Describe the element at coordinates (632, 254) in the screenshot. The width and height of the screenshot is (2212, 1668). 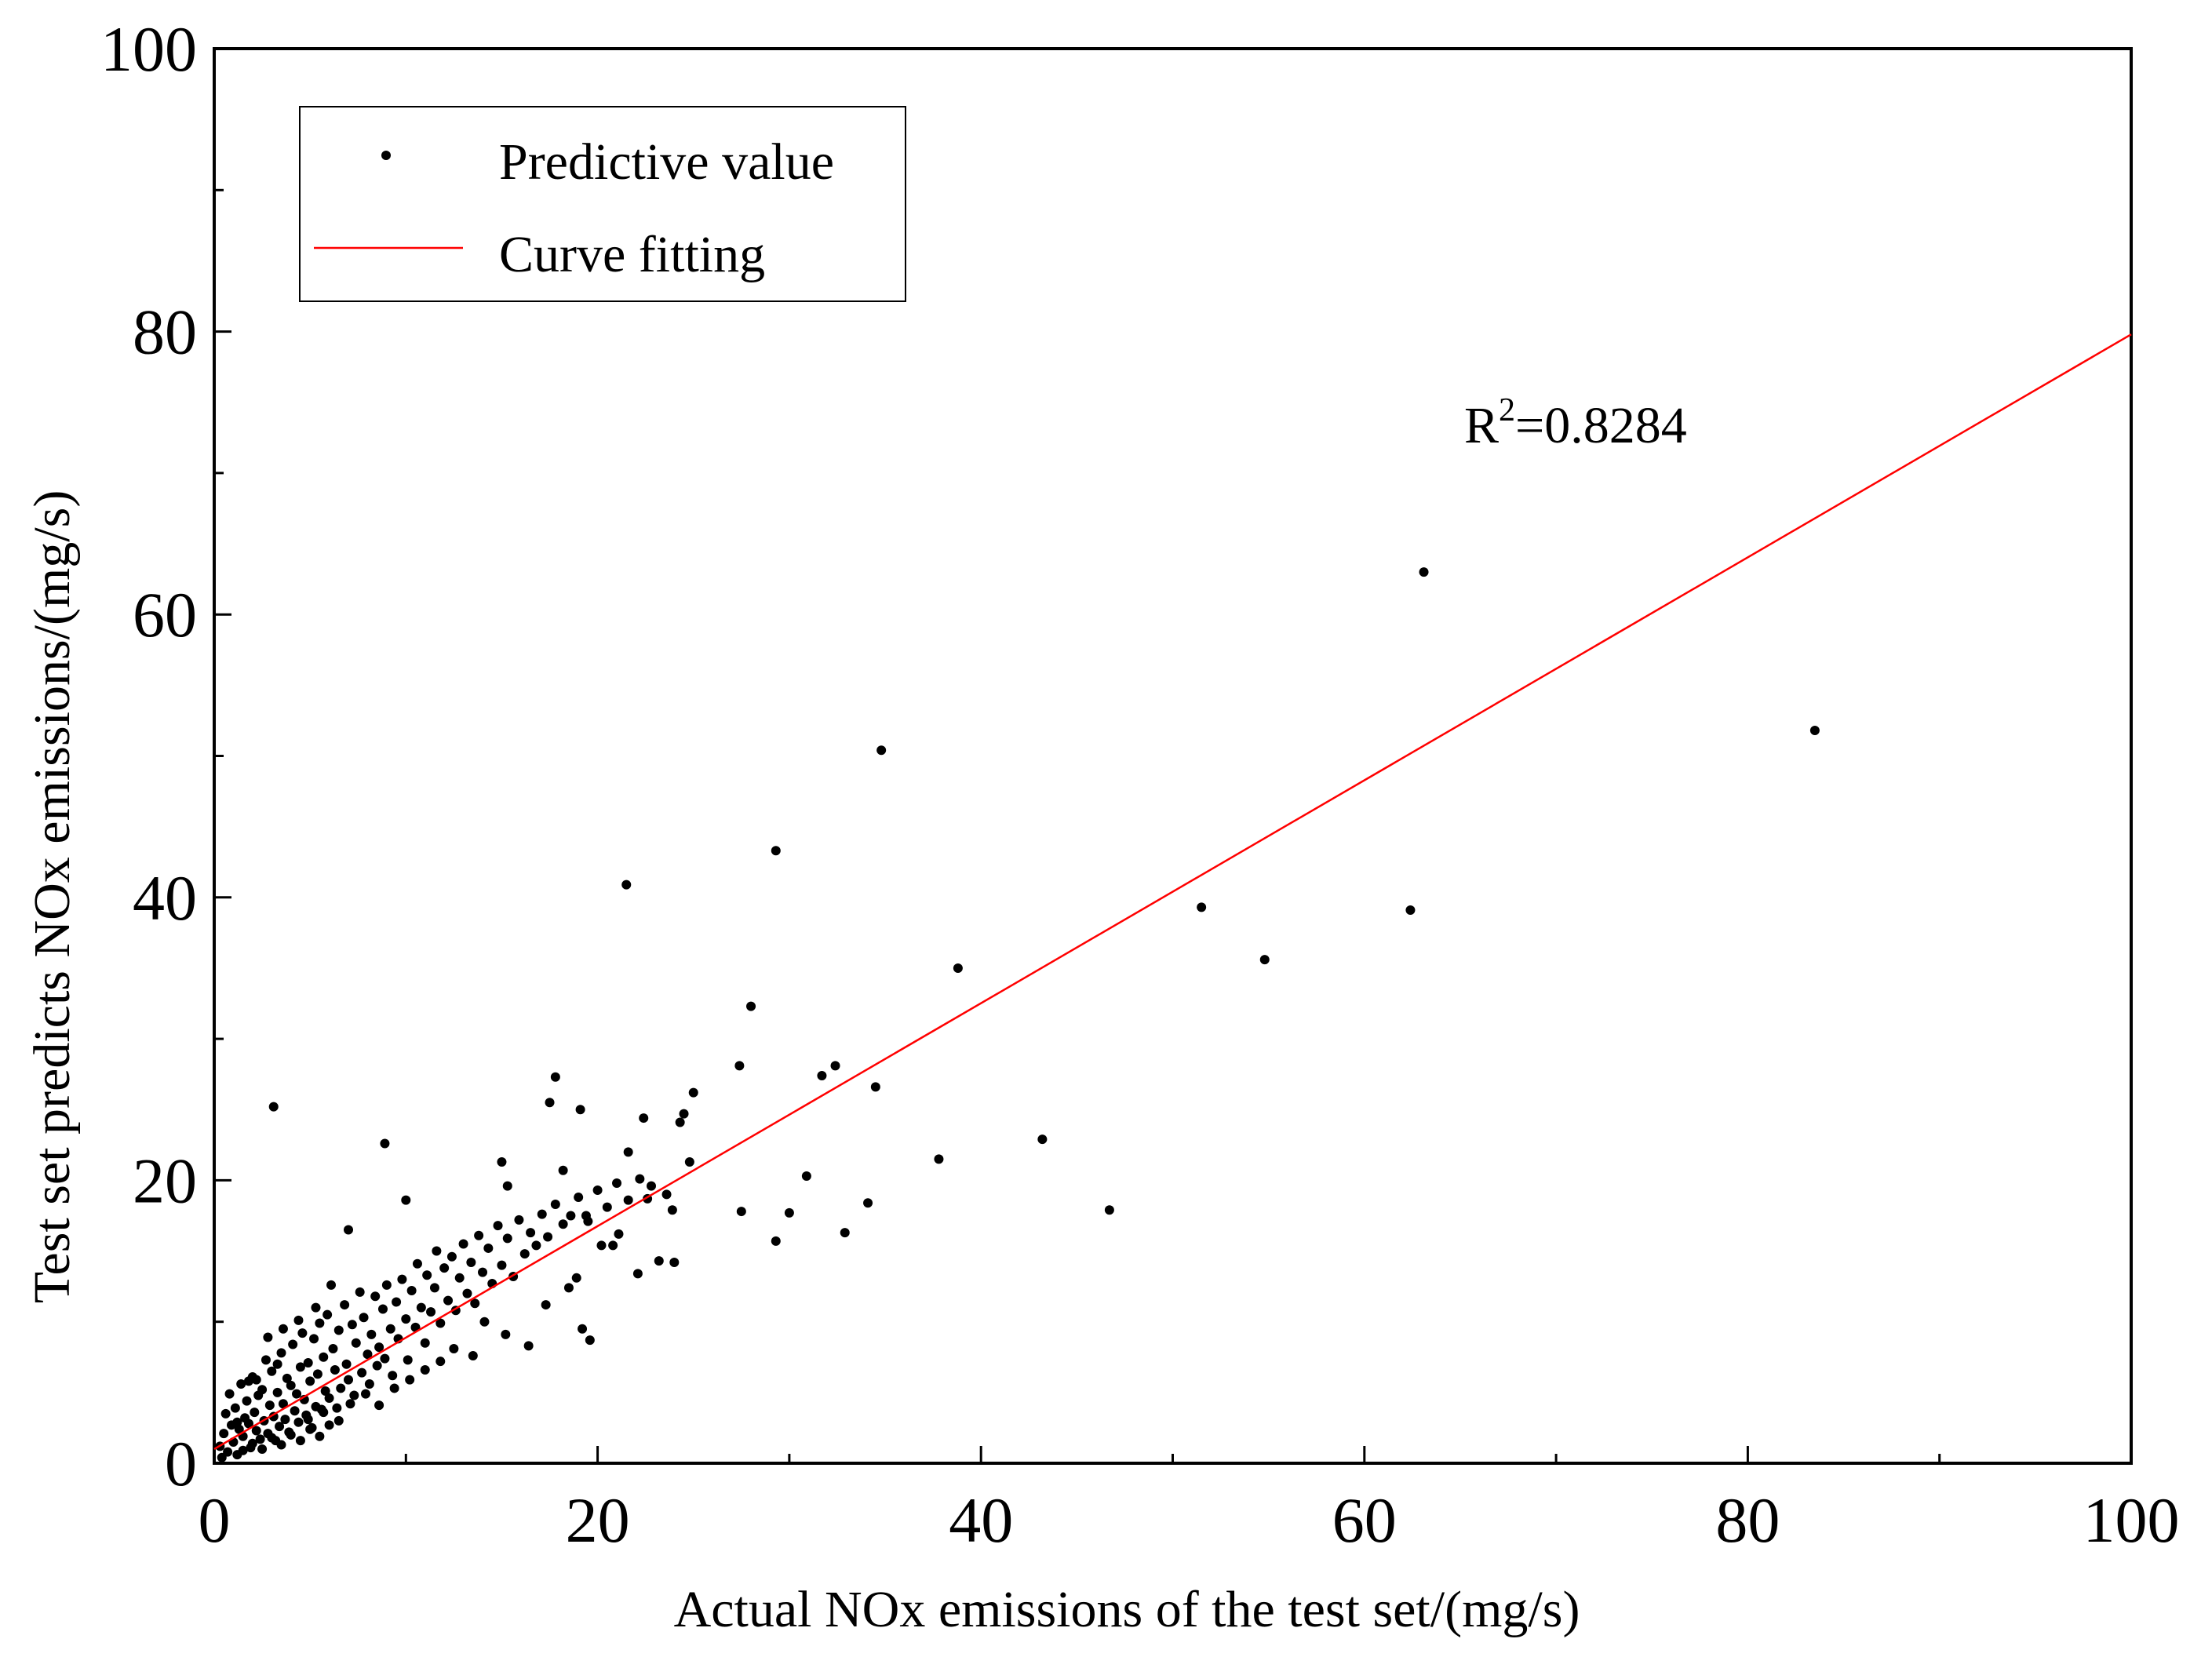
I see `legend-label-curve-fitting: Curve fitting` at that location.